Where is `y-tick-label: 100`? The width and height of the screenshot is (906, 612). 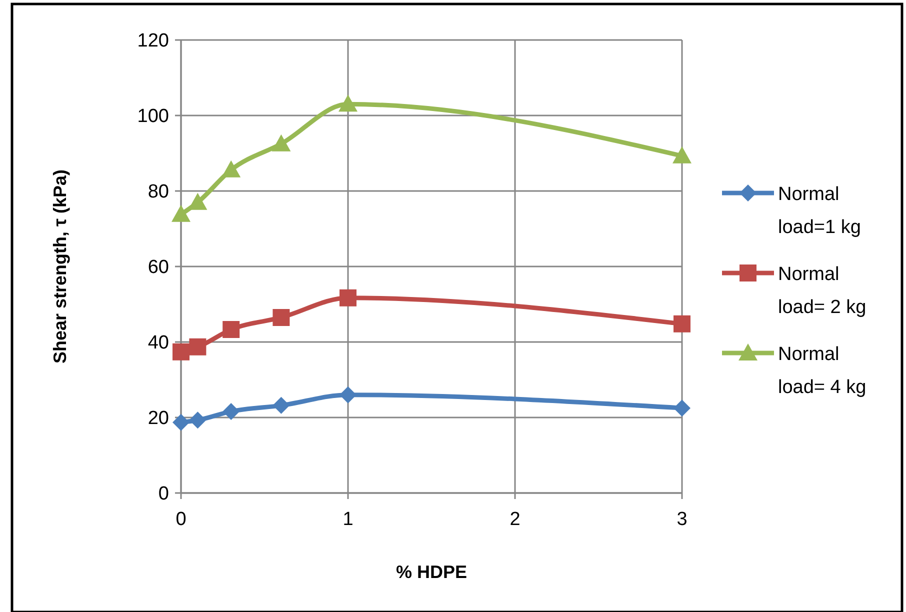 y-tick-label: 100 is located at coordinates (153, 117).